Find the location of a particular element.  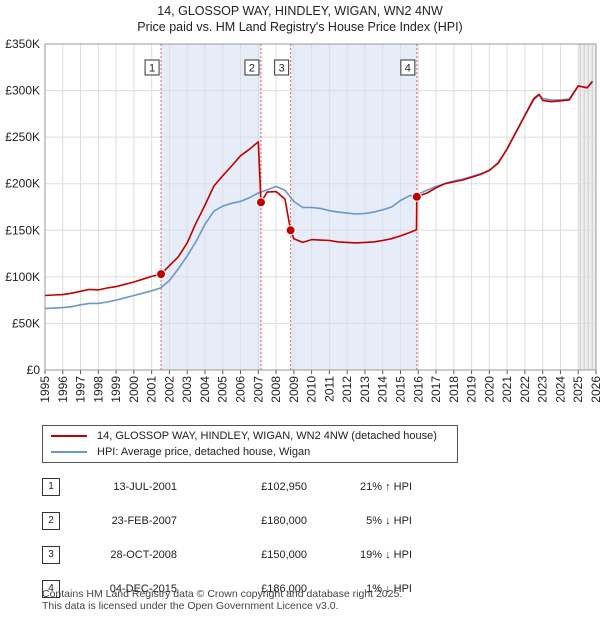

x-tick-label: 2002 is located at coordinates (169, 389).